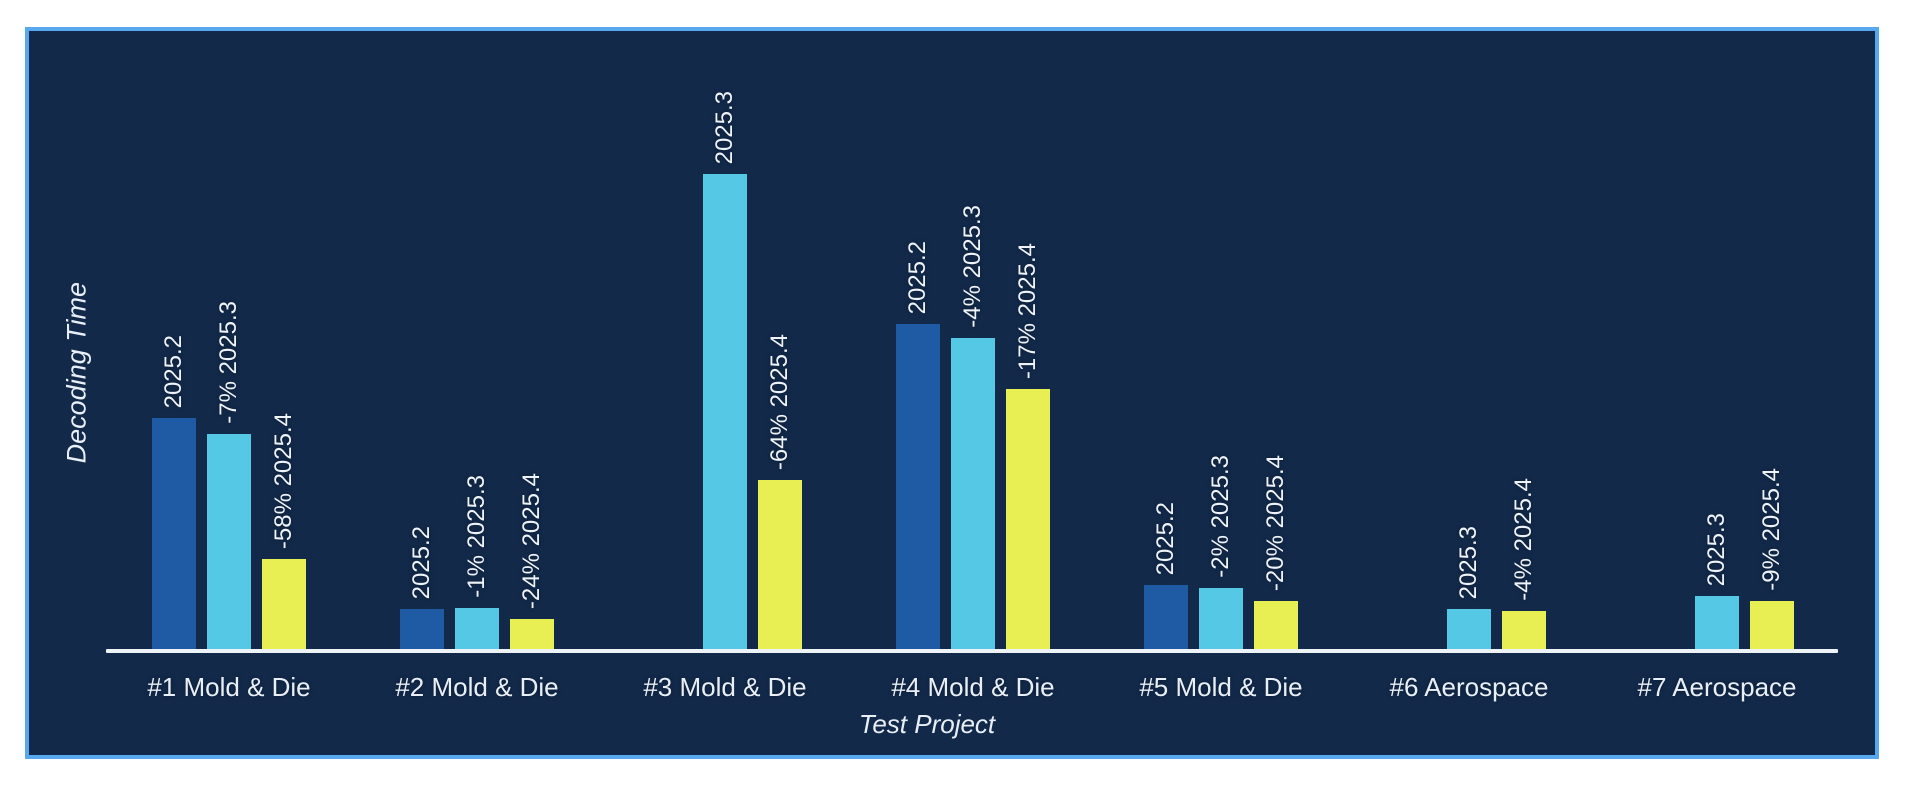  I want to click on bar-value-label: -20% 2025.4, so click(1275, 522).